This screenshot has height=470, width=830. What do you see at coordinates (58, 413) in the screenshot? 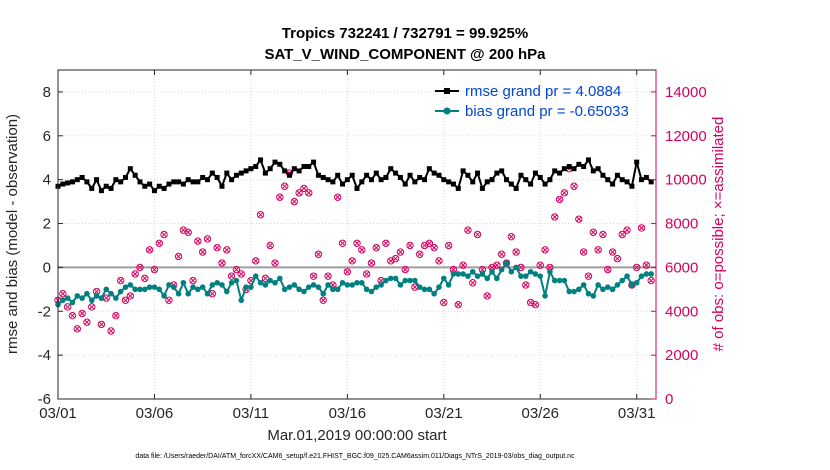
I see `x-tick-label-0: 03/01` at bounding box center [58, 413].